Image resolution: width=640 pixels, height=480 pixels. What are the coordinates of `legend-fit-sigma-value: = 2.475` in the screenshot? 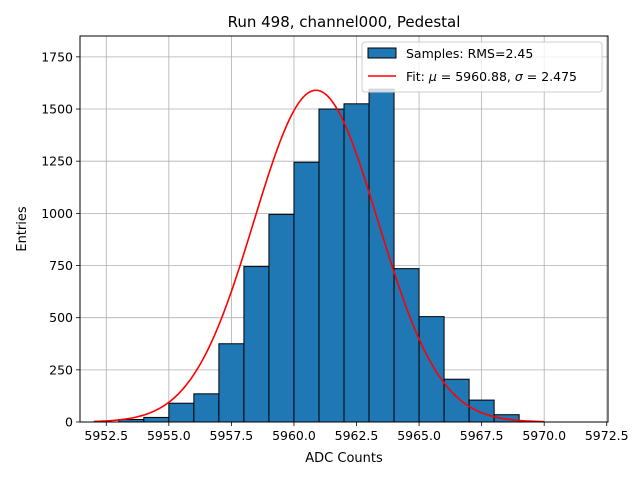 It's located at (550, 76).